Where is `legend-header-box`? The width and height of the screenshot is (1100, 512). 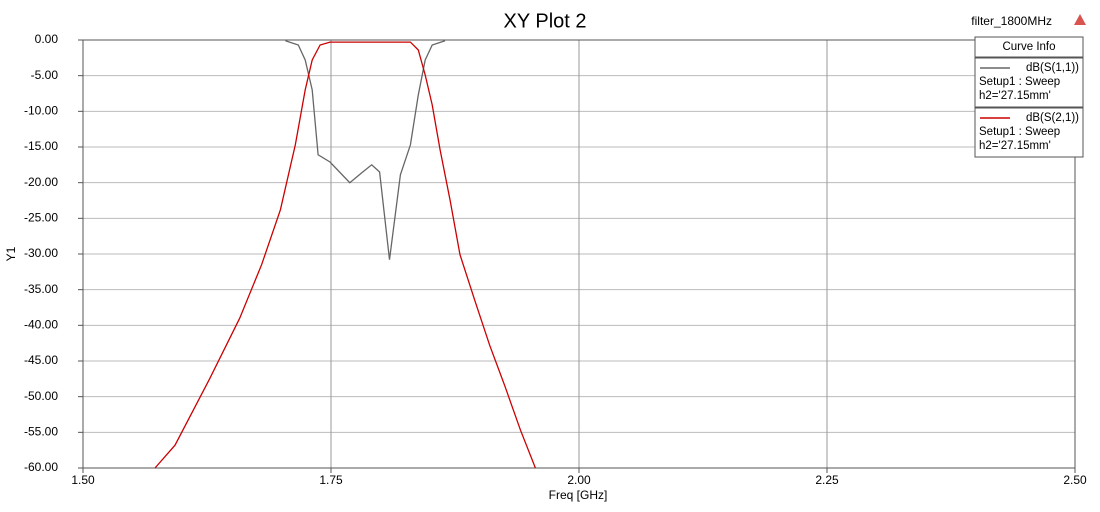 legend-header-box is located at coordinates (1029, 47).